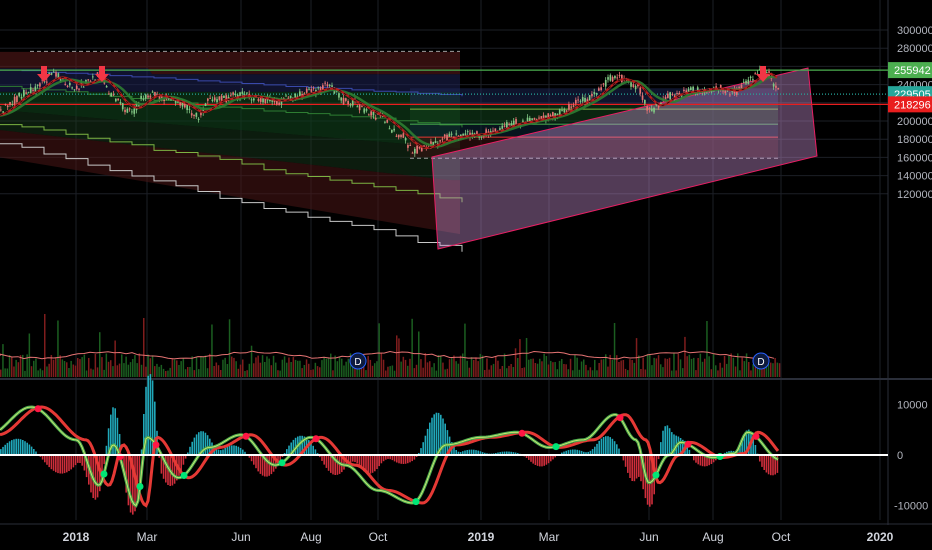  What do you see at coordinates (760, 362) in the screenshot?
I see `dividend-label: D` at bounding box center [760, 362].